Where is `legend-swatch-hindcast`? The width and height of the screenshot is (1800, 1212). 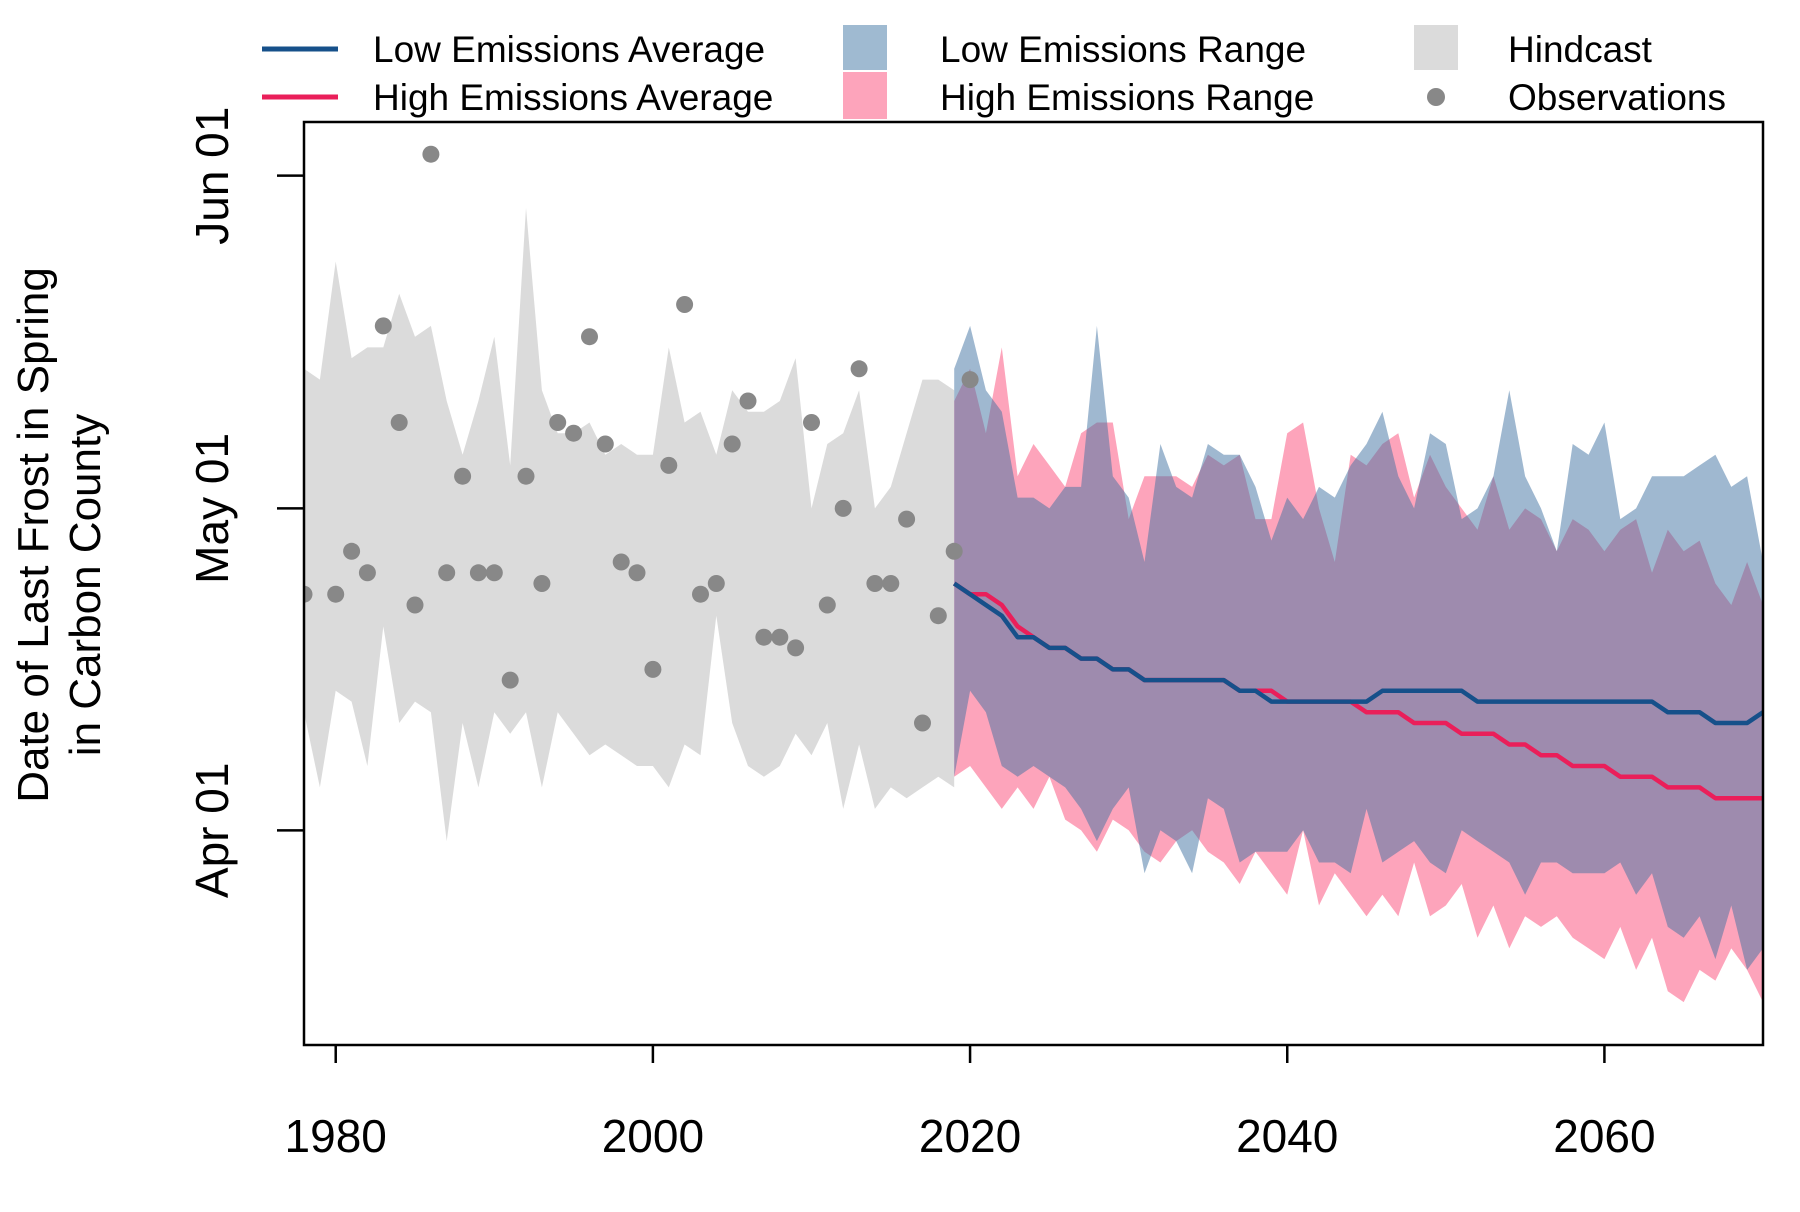 legend-swatch-hindcast is located at coordinates (1436, 47).